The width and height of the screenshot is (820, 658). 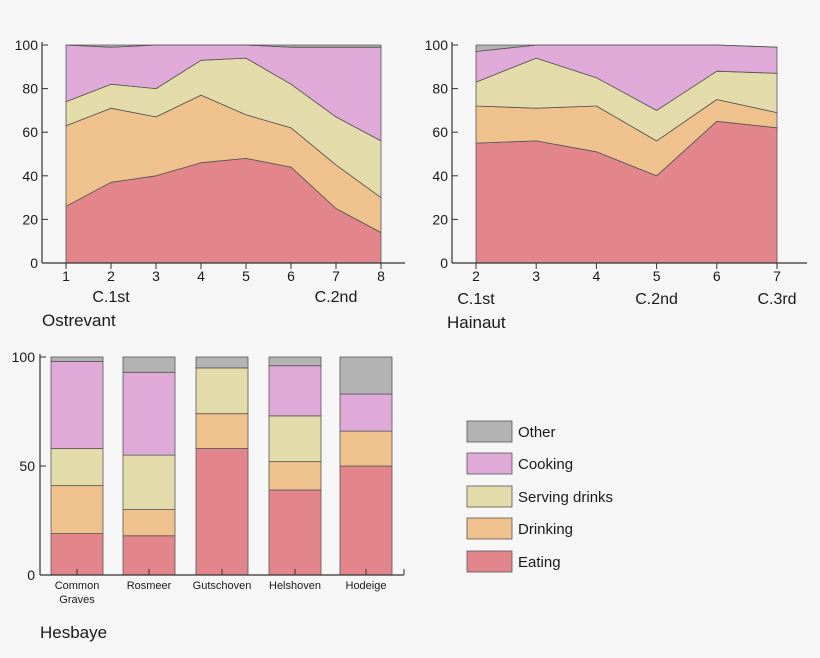 What do you see at coordinates (149, 482) in the screenshot?
I see `bar-segment-rosmeer-serving-drinks` at bounding box center [149, 482].